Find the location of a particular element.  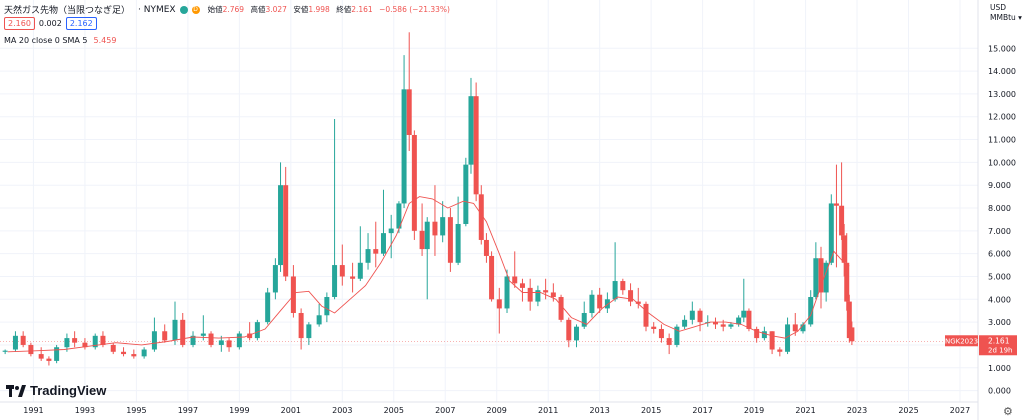

x-tick-label: 2013 is located at coordinates (599, 410).